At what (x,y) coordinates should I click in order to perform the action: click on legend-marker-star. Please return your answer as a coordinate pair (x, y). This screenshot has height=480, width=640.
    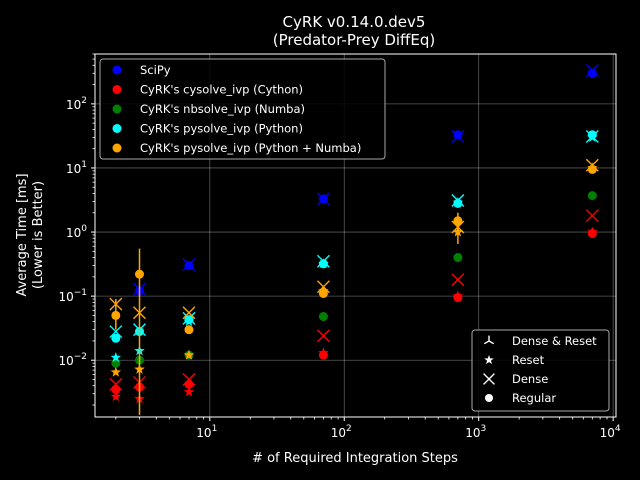
    Looking at the image, I should click on (489, 359).